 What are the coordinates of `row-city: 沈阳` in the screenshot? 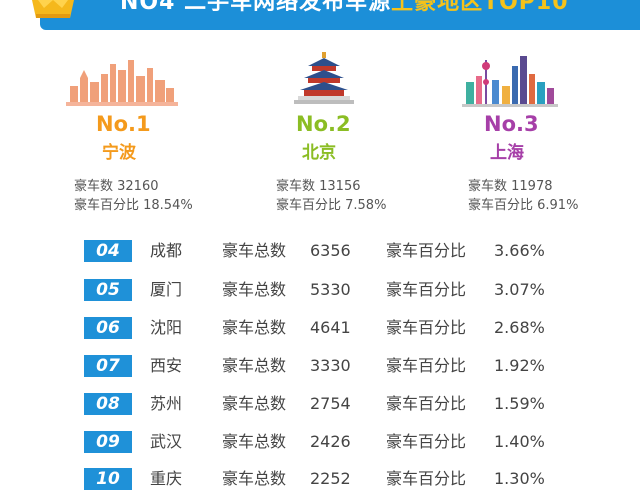 It's located at (166, 327).